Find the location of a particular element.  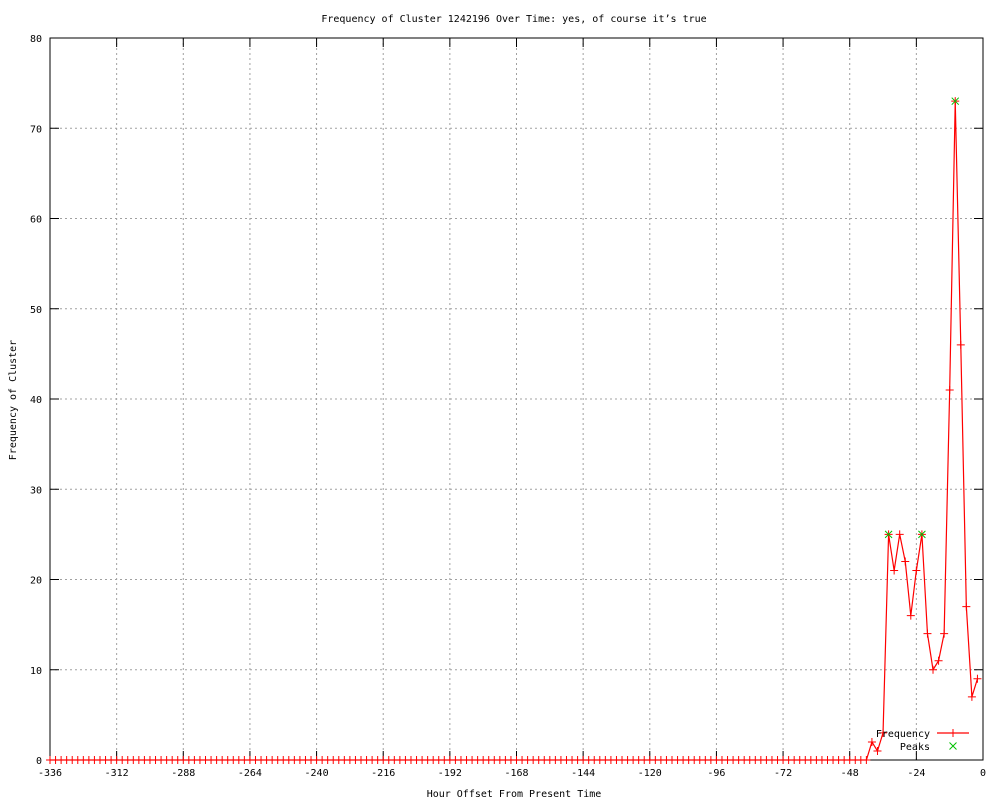

x-tick-label: -144 is located at coordinates (583, 773).